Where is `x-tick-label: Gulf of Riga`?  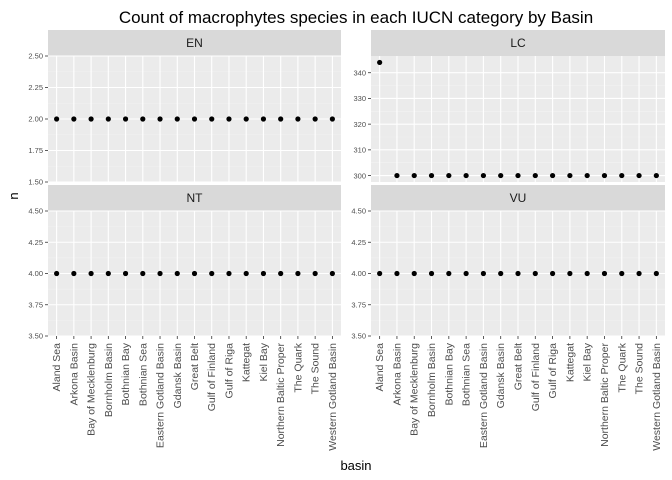 x-tick-label: Gulf of Riga is located at coordinates (553, 371).